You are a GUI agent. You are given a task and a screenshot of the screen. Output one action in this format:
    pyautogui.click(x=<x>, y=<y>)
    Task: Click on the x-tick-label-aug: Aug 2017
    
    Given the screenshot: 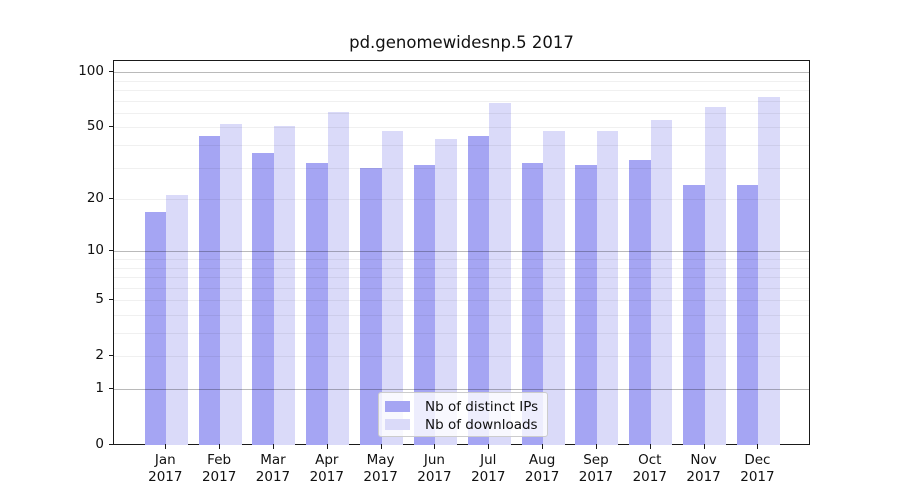 What is the action you would take?
    pyautogui.click(x=542, y=468)
    